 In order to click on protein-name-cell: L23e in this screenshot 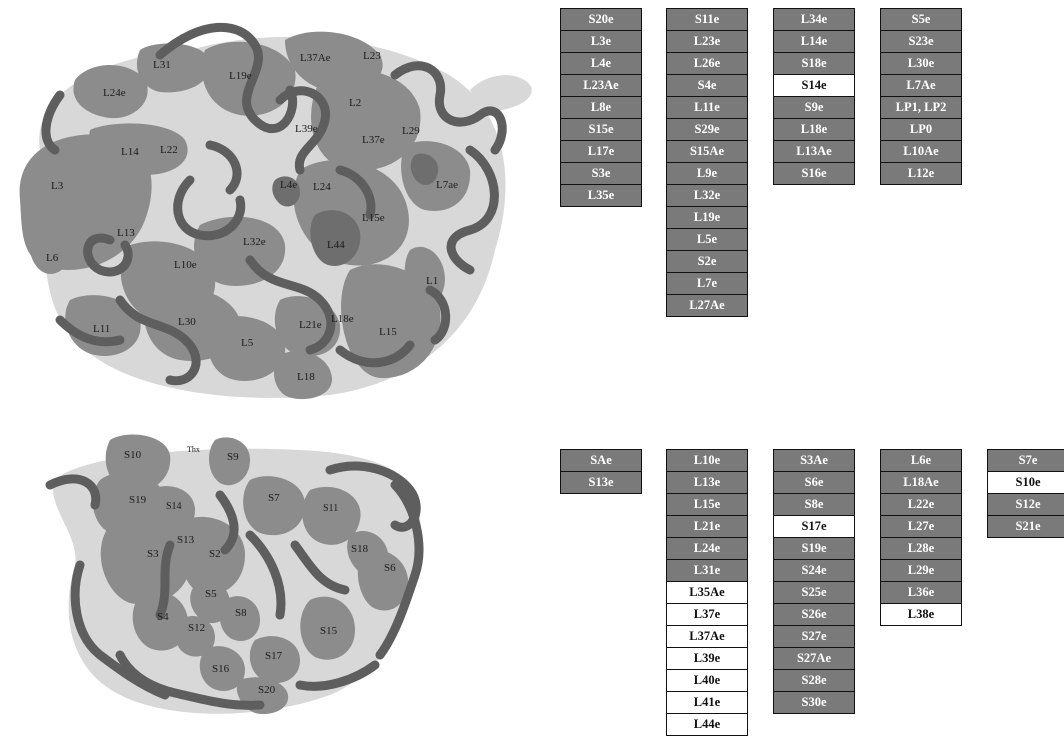, I will do `click(707, 41)`.